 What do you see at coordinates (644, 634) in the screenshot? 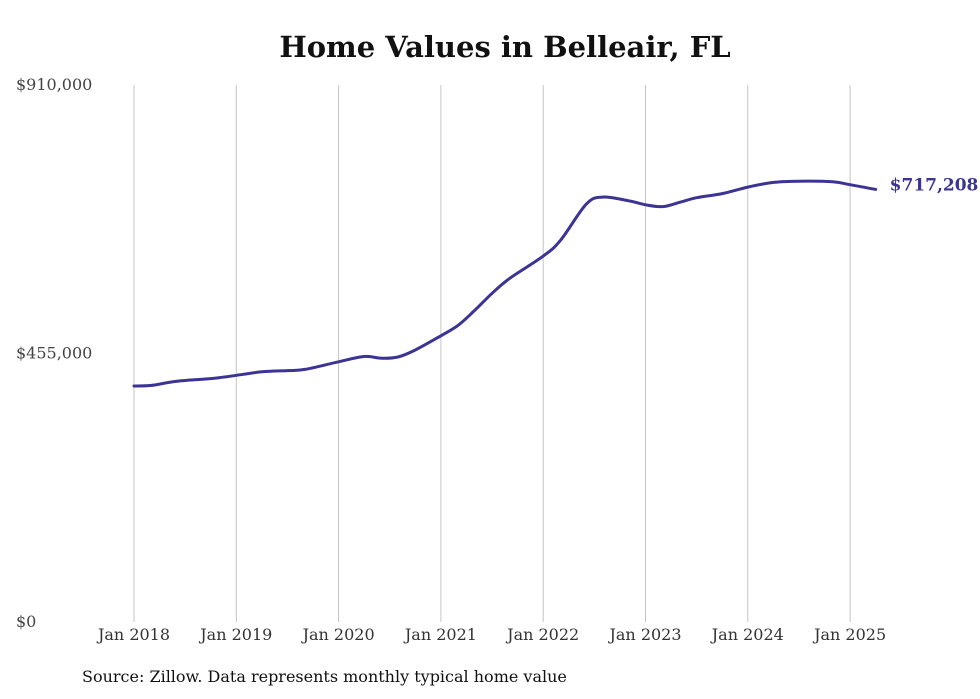
I see `x-tick-label: Jan 2023` at bounding box center [644, 634].